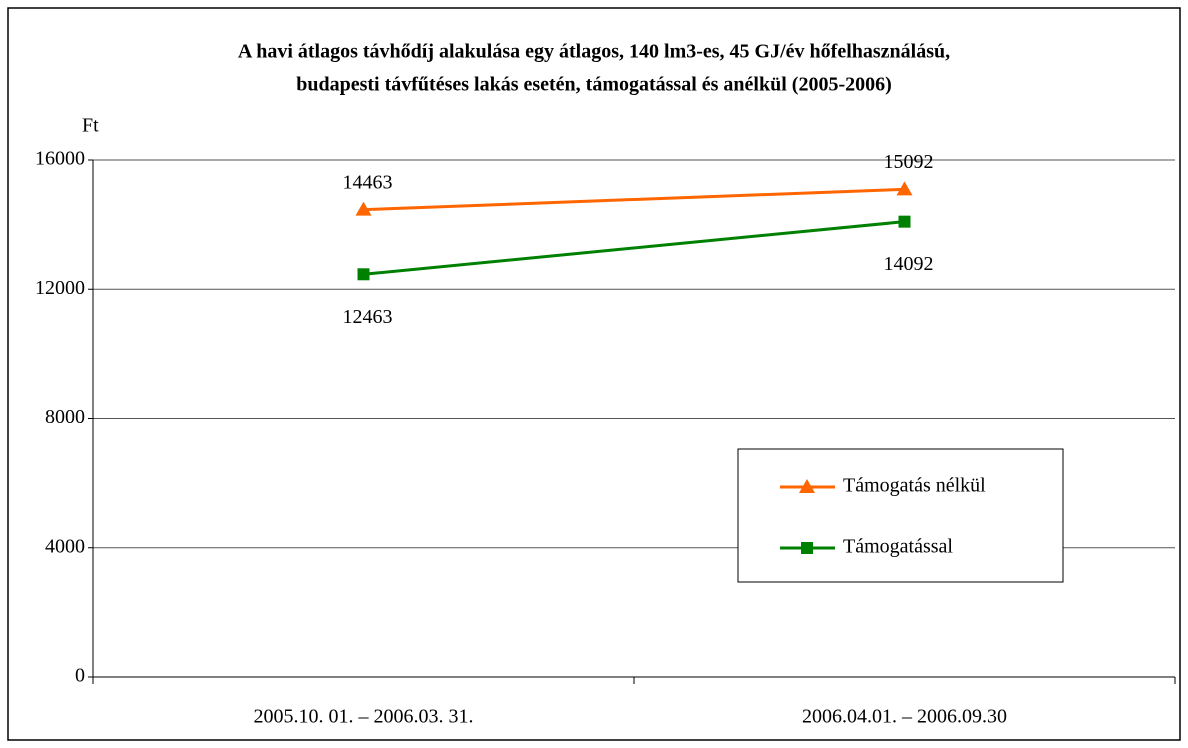  Describe the element at coordinates (904, 717) in the screenshot. I see `x-tick-label: 2006.04.01. – 2006.09.30` at that location.